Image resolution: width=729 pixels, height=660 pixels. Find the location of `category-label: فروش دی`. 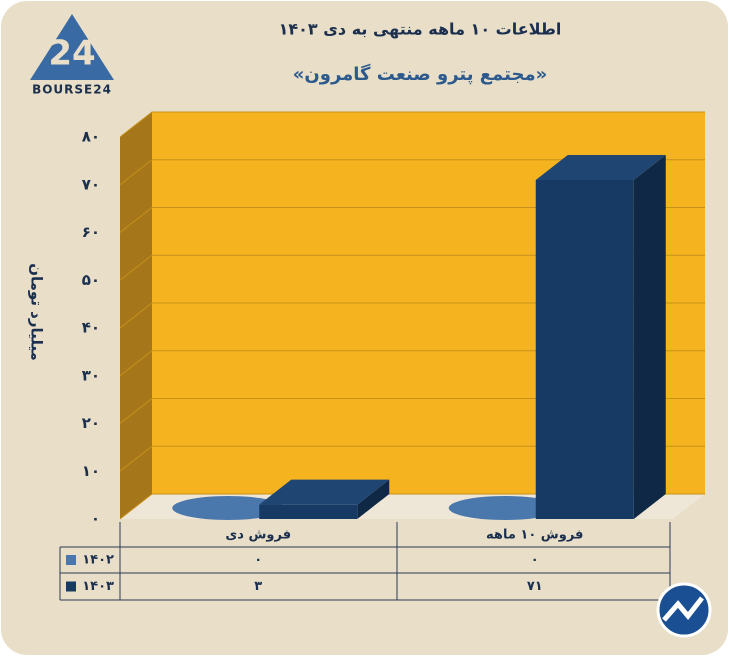

category-label: فروش دی is located at coordinates (258, 535).